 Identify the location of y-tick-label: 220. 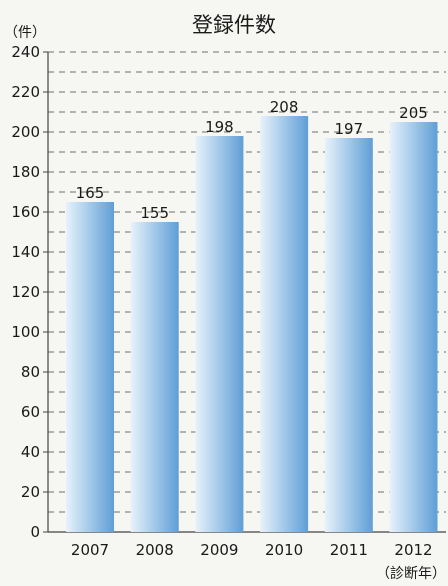
(25, 92).